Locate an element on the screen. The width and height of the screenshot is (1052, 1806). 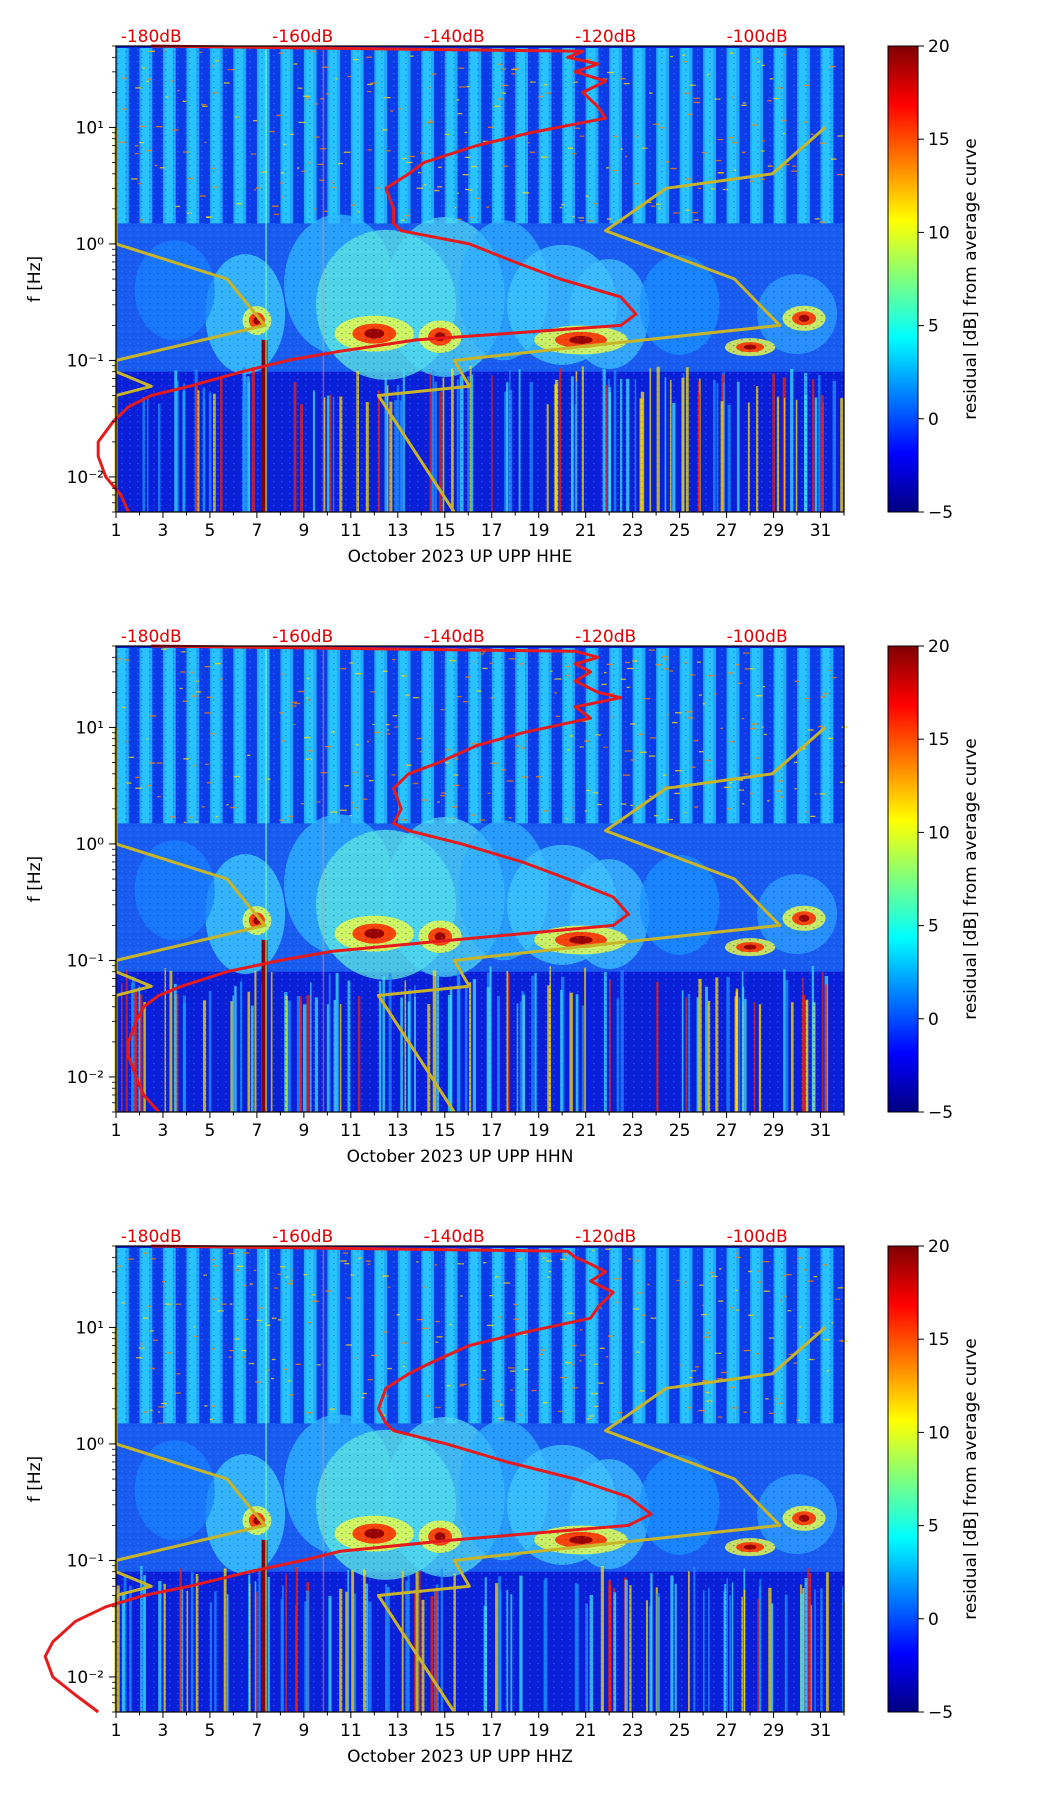
x-tick-label: 15 is located at coordinates (445, 1131).